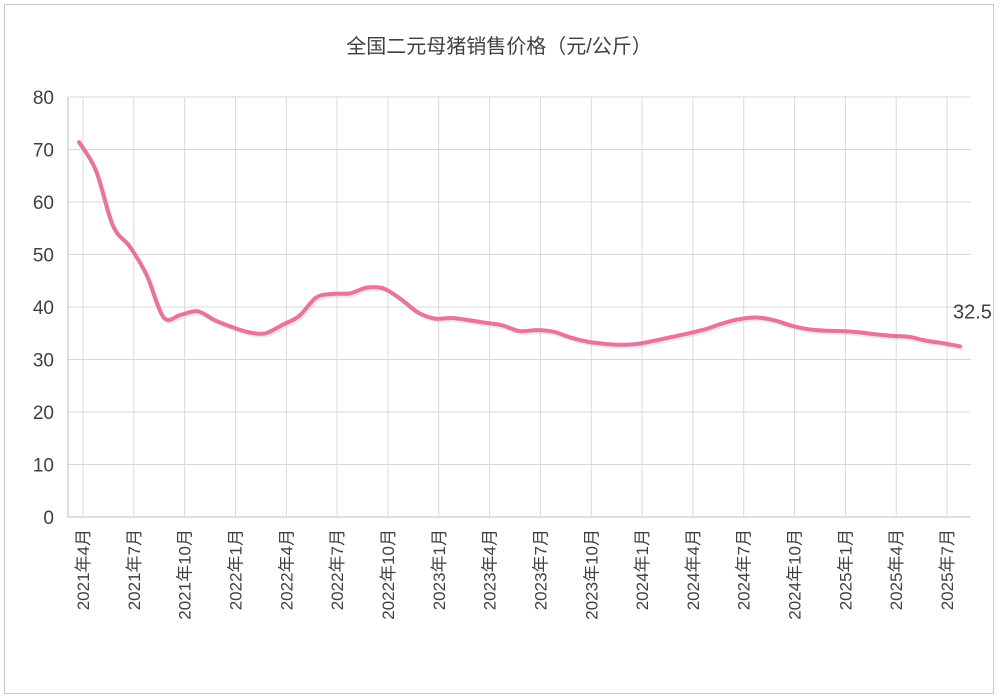  Describe the element at coordinates (439, 569) in the screenshot. I see `x-tick-label: 2023年1月` at that location.